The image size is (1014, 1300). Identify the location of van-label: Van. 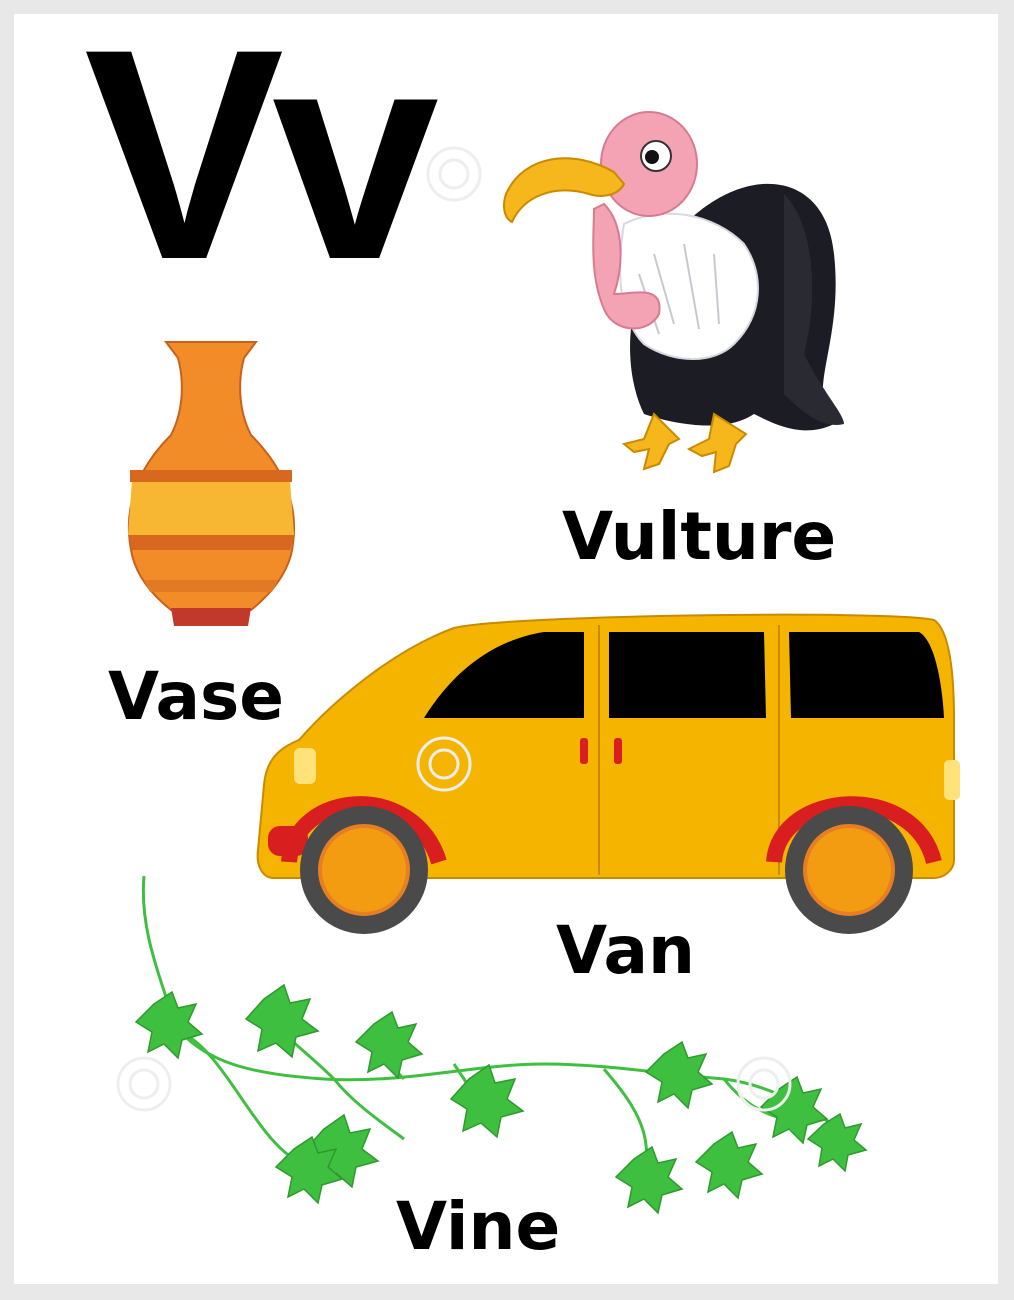
(625, 950).